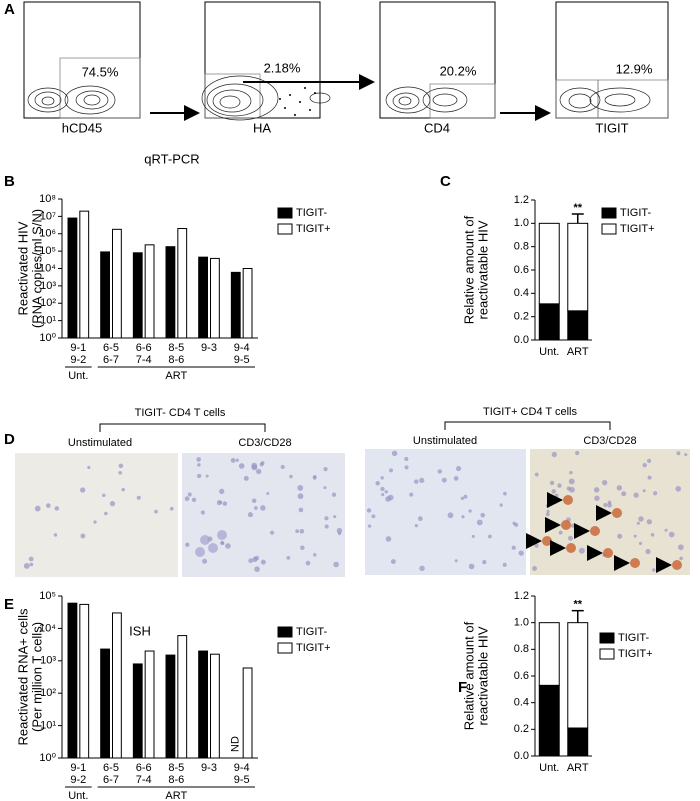 The height and width of the screenshot is (801, 700). I want to click on condition-label: CD3/CD28, so click(264, 443).